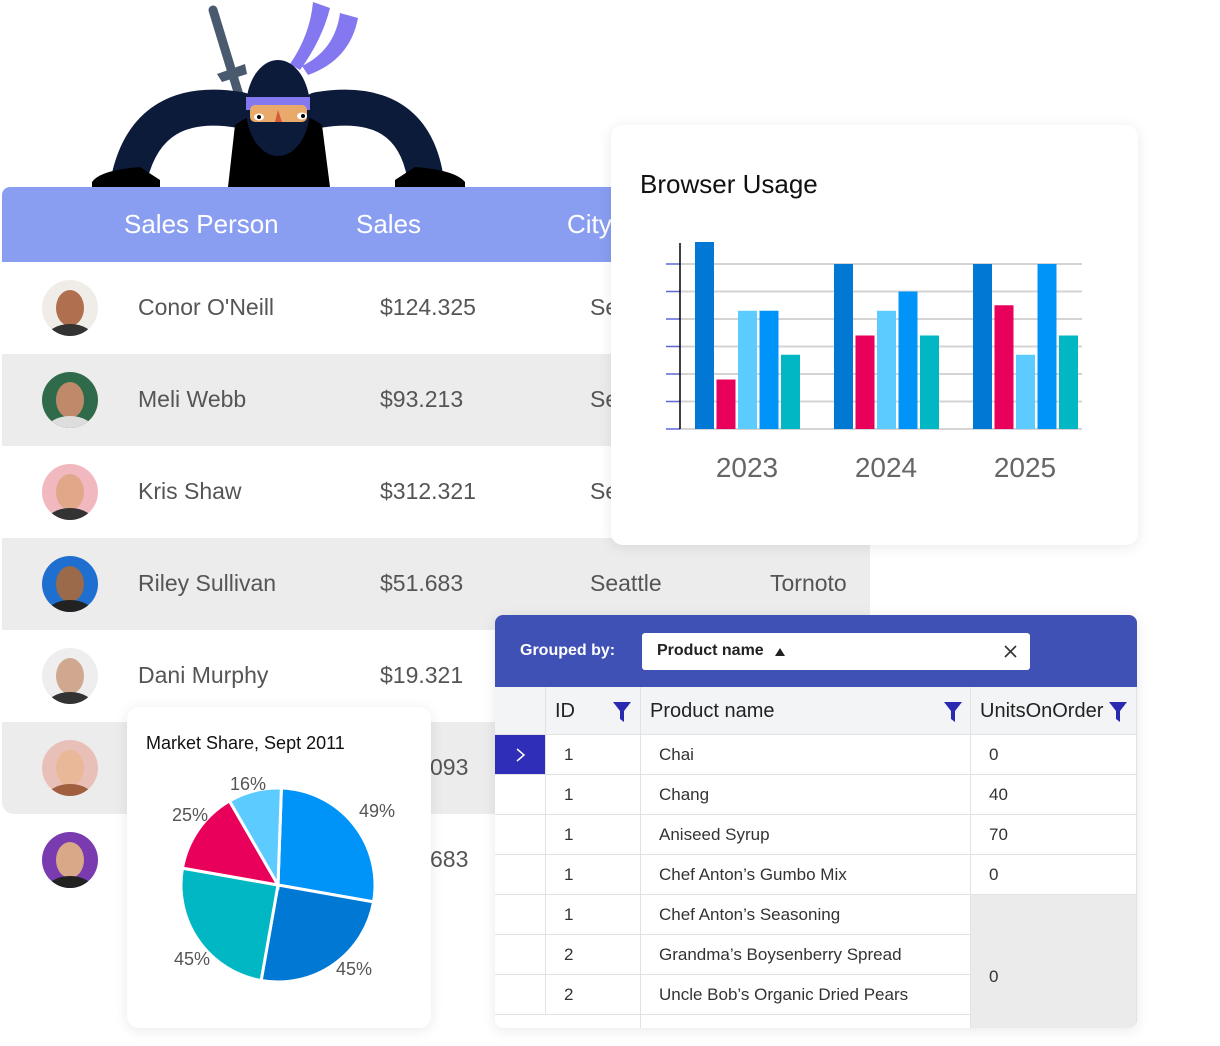 The image size is (1220, 1046). I want to click on slice-label: 25%, so click(190, 815).